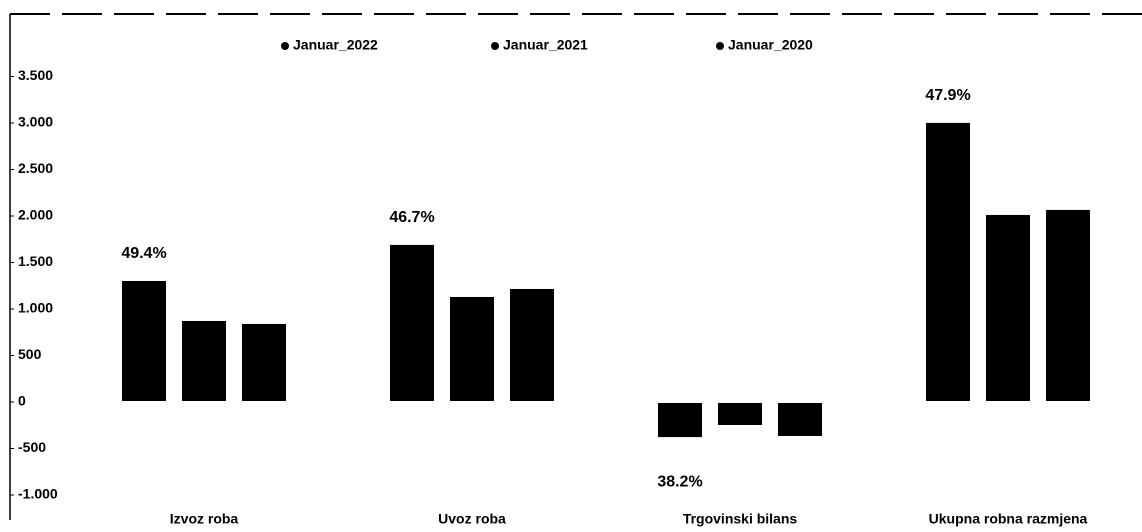  Describe the element at coordinates (38, 494) in the screenshot. I see `y-tick-label: -1.000` at that location.